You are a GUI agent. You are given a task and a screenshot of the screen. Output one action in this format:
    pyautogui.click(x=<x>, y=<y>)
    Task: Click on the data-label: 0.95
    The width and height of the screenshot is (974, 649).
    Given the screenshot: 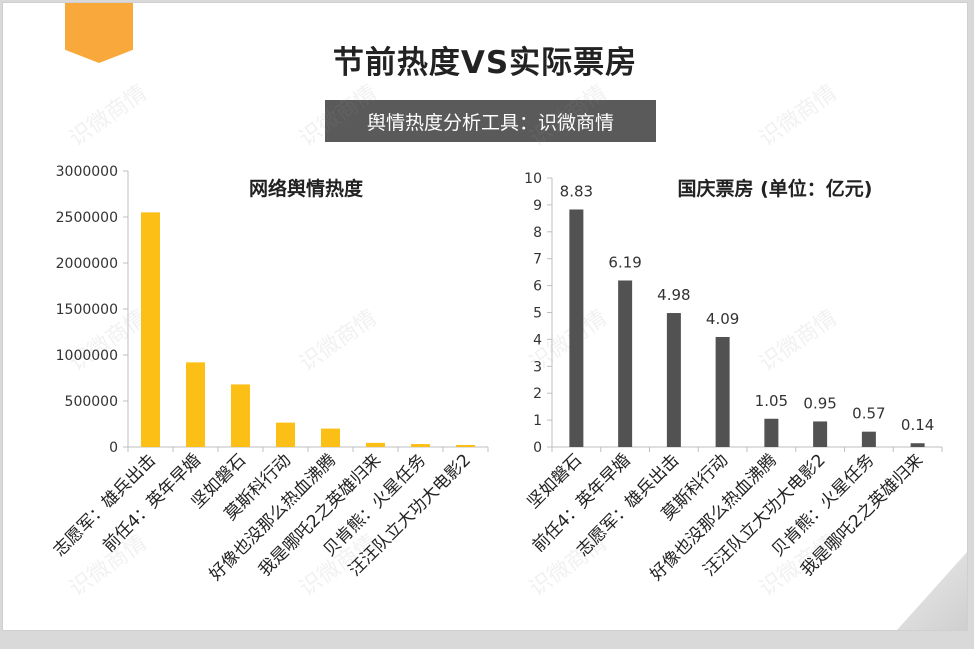 What is the action you would take?
    pyautogui.click(x=819, y=403)
    